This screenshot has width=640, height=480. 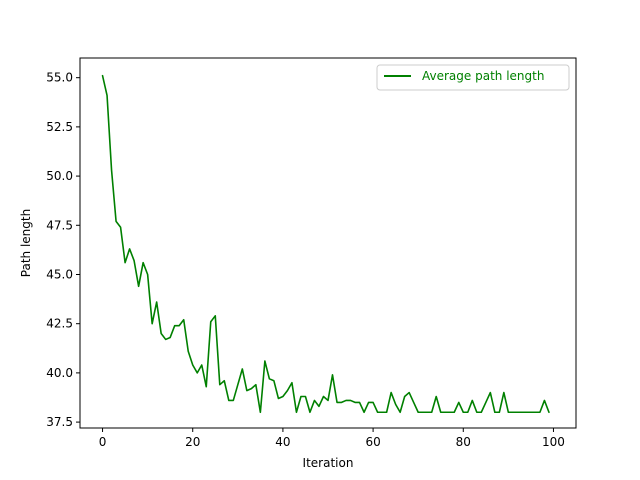 What do you see at coordinates (59, 127) in the screenshot?
I see `y-tick-label: 52.5` at bounding box center [59, 127].